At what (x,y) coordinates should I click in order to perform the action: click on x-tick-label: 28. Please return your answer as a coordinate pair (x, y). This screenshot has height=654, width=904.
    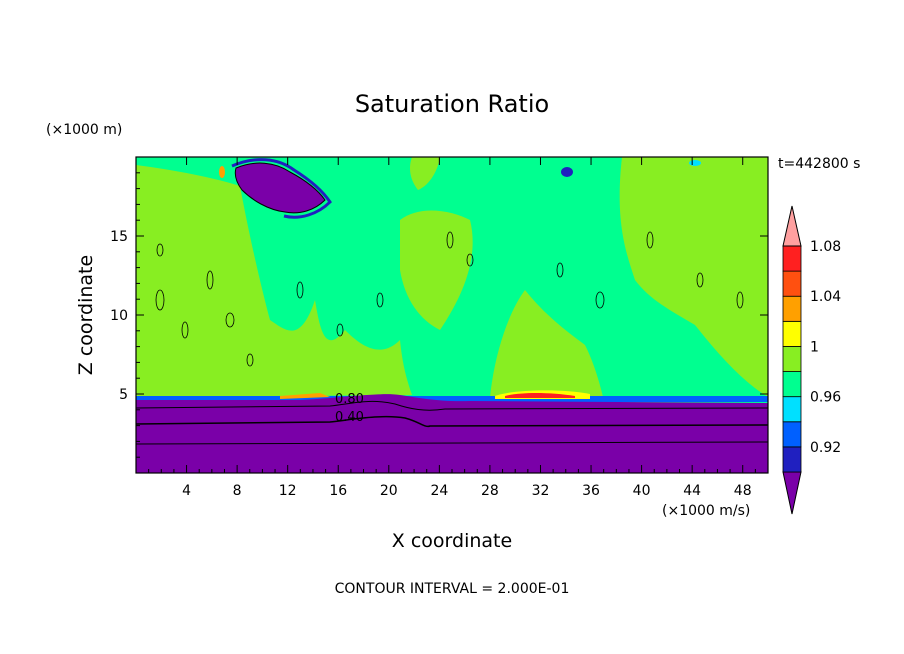
    Looking at the image, I should click on (490, 491).